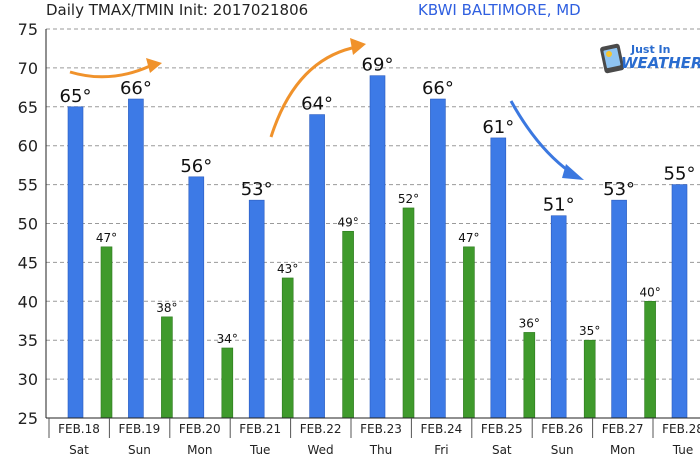 The height and width of the screenshot is (463, 700). Describe the element at coordinates (200, 429) in the screenshot. I see `x-tick-date: FEB.20` at that location.